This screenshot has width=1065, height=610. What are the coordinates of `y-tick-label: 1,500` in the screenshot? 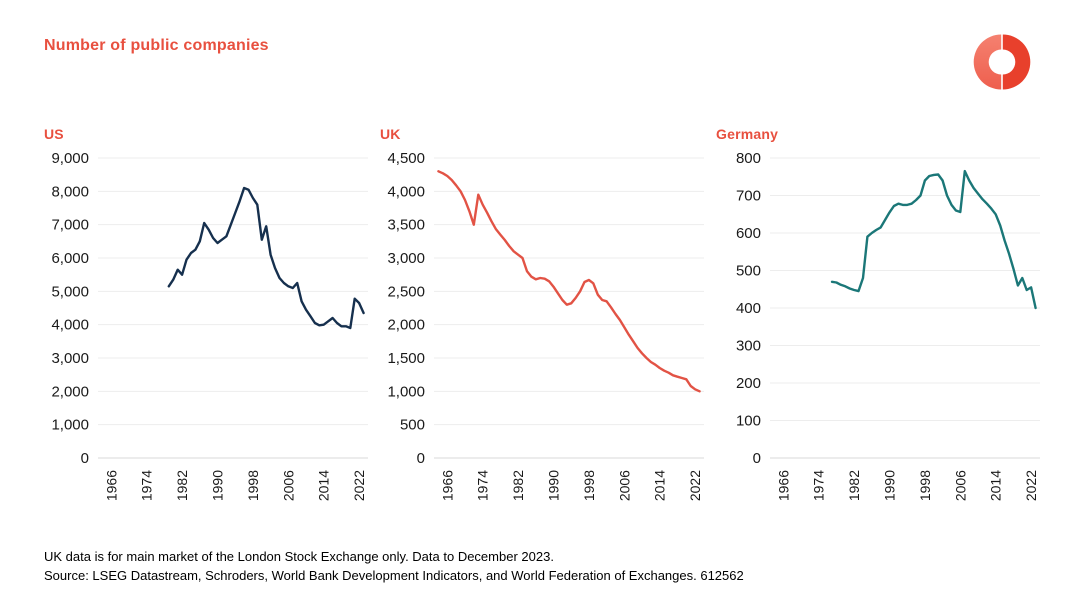 It's located at (406, 358).